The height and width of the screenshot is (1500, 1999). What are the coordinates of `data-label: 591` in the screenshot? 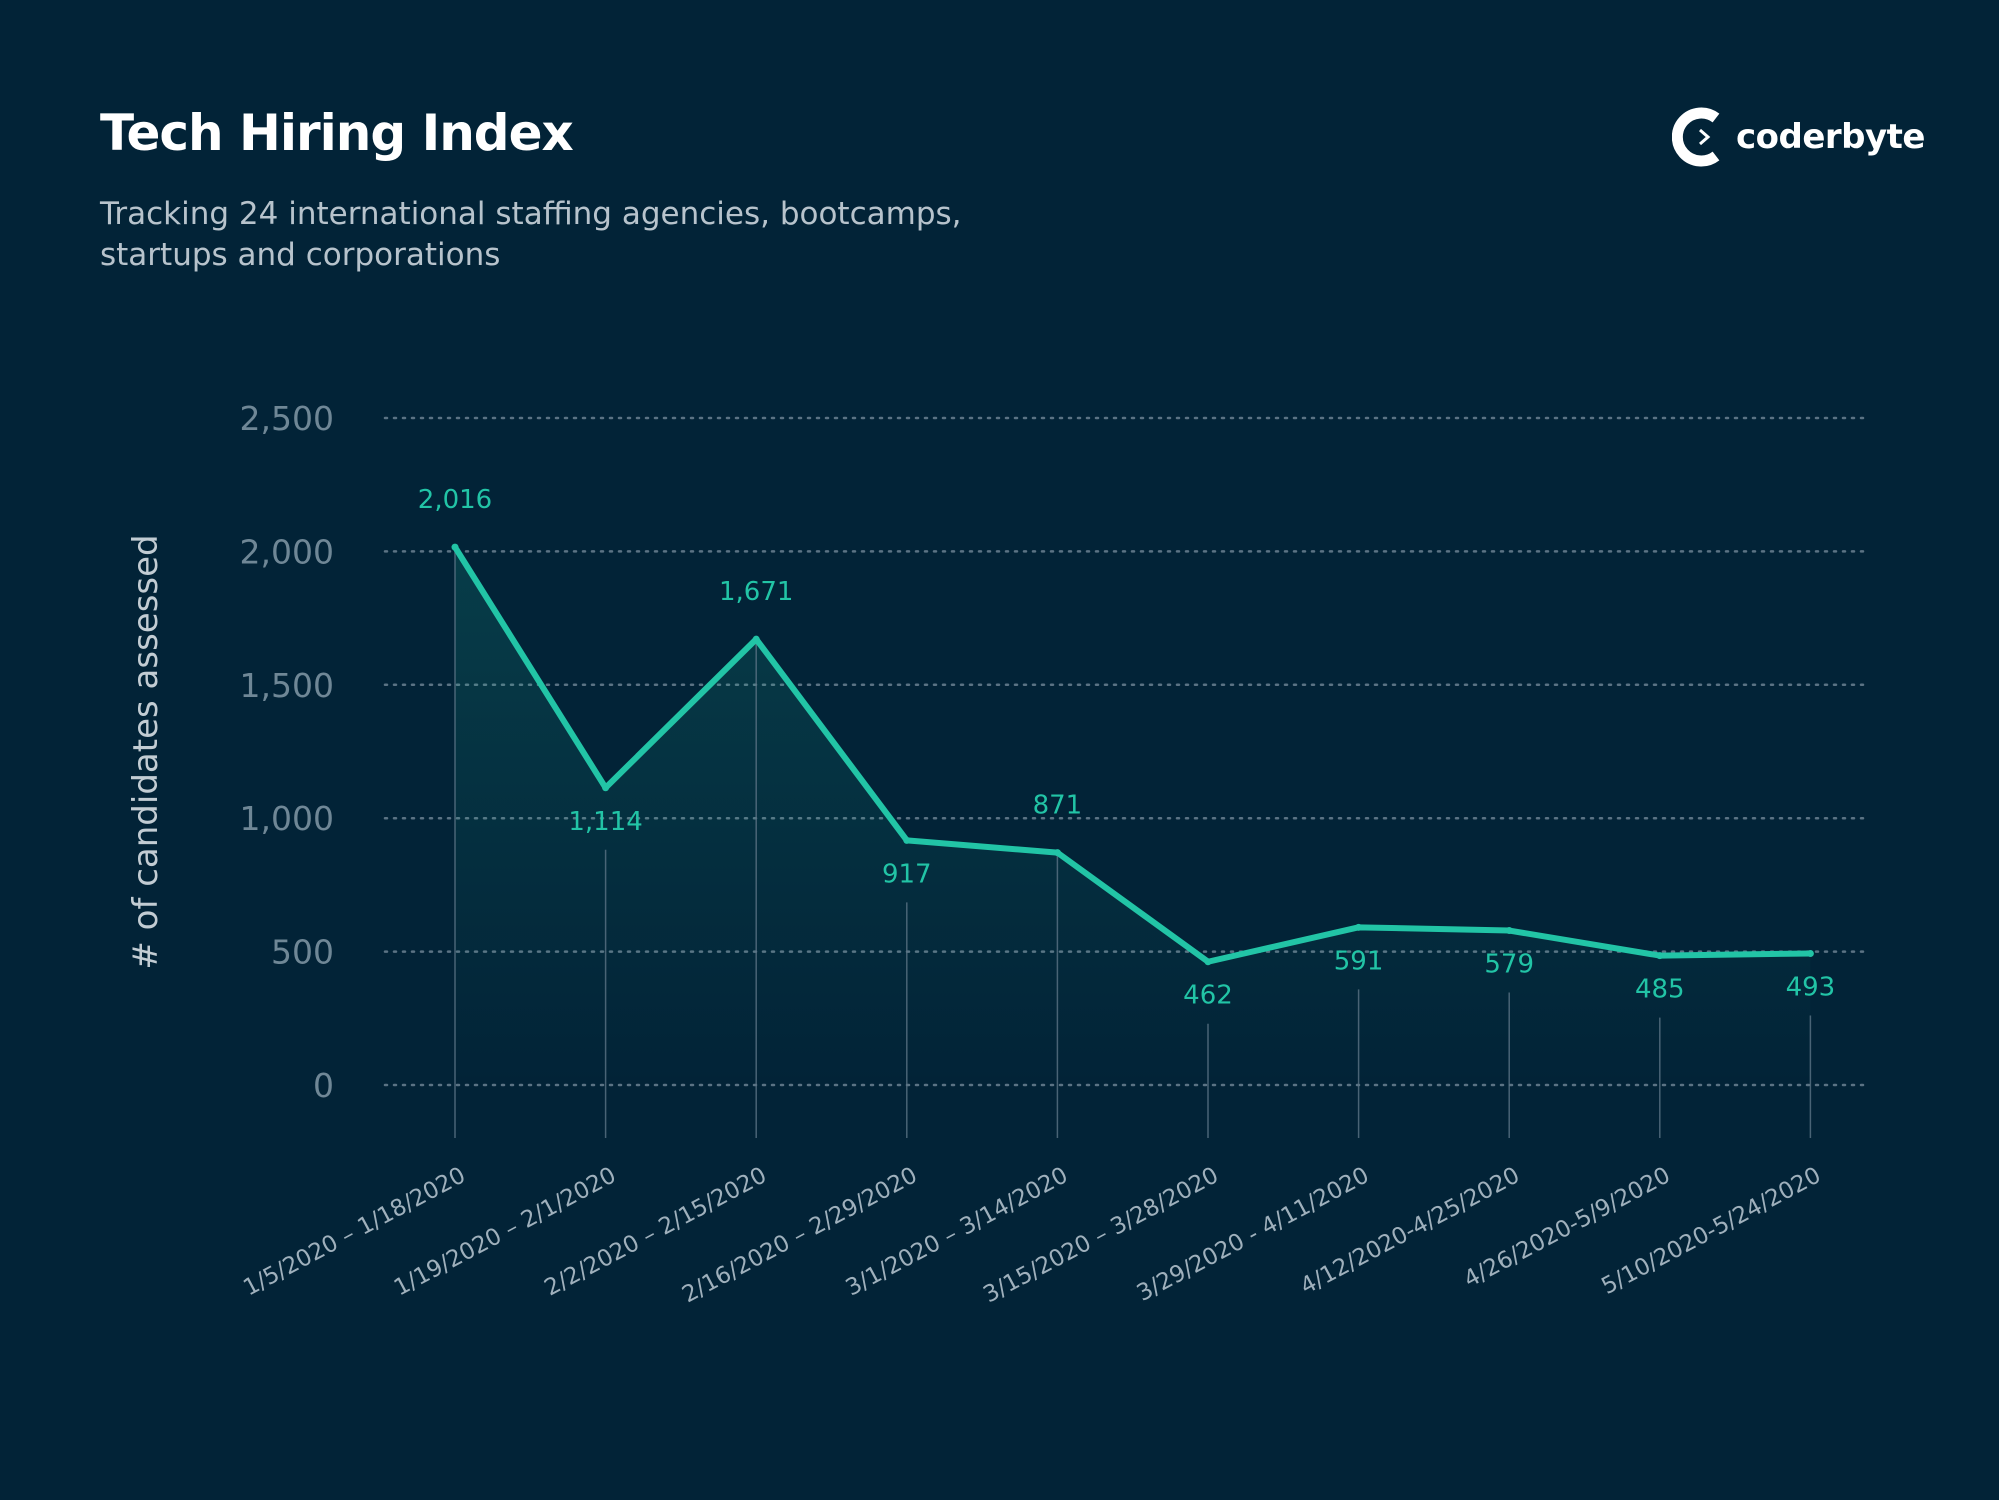 It's located at (1359, 961).